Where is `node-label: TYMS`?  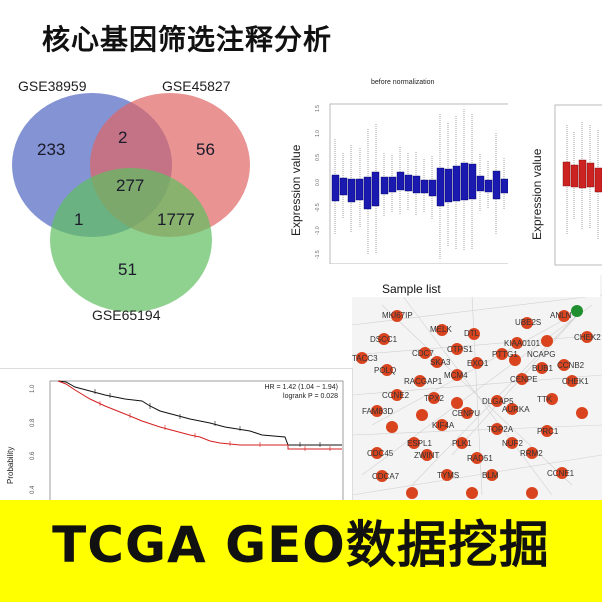 node-label: TYMS is located at coordinates (448, 475).